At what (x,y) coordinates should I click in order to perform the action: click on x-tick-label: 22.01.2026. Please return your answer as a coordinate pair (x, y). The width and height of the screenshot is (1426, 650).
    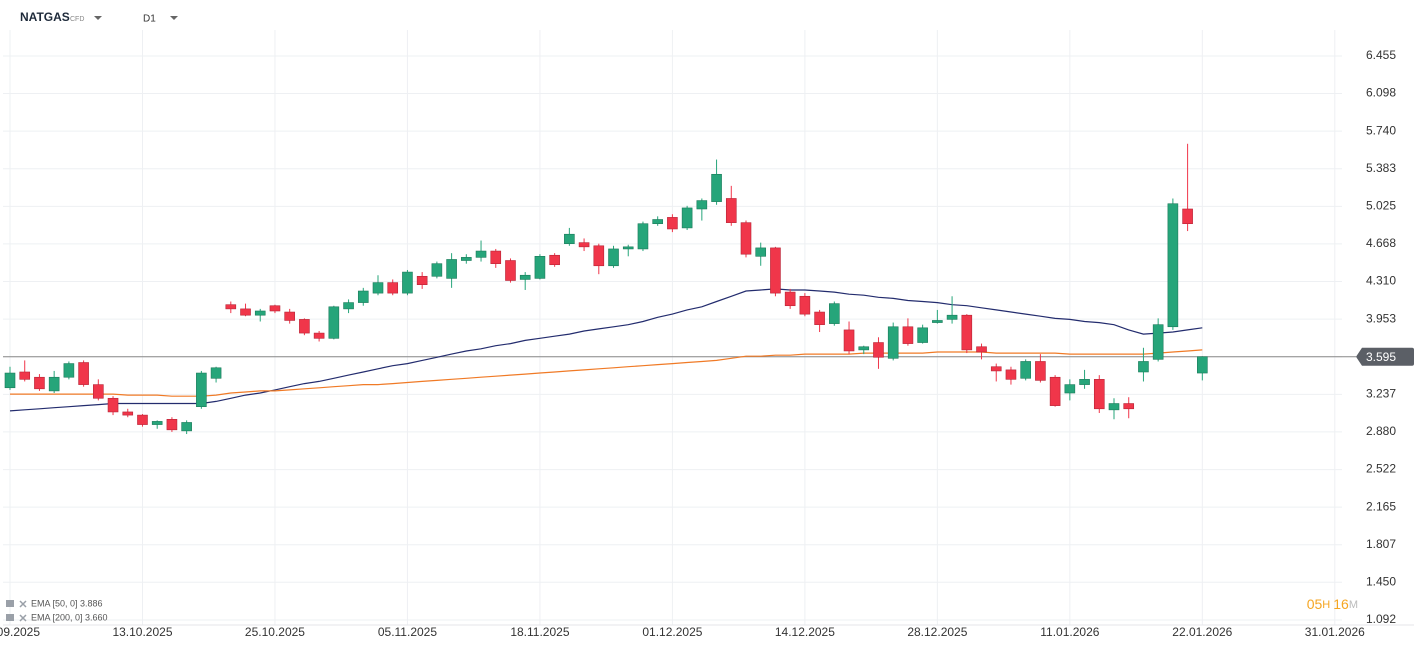
    Looking at the image, I should click on (1202, 632).